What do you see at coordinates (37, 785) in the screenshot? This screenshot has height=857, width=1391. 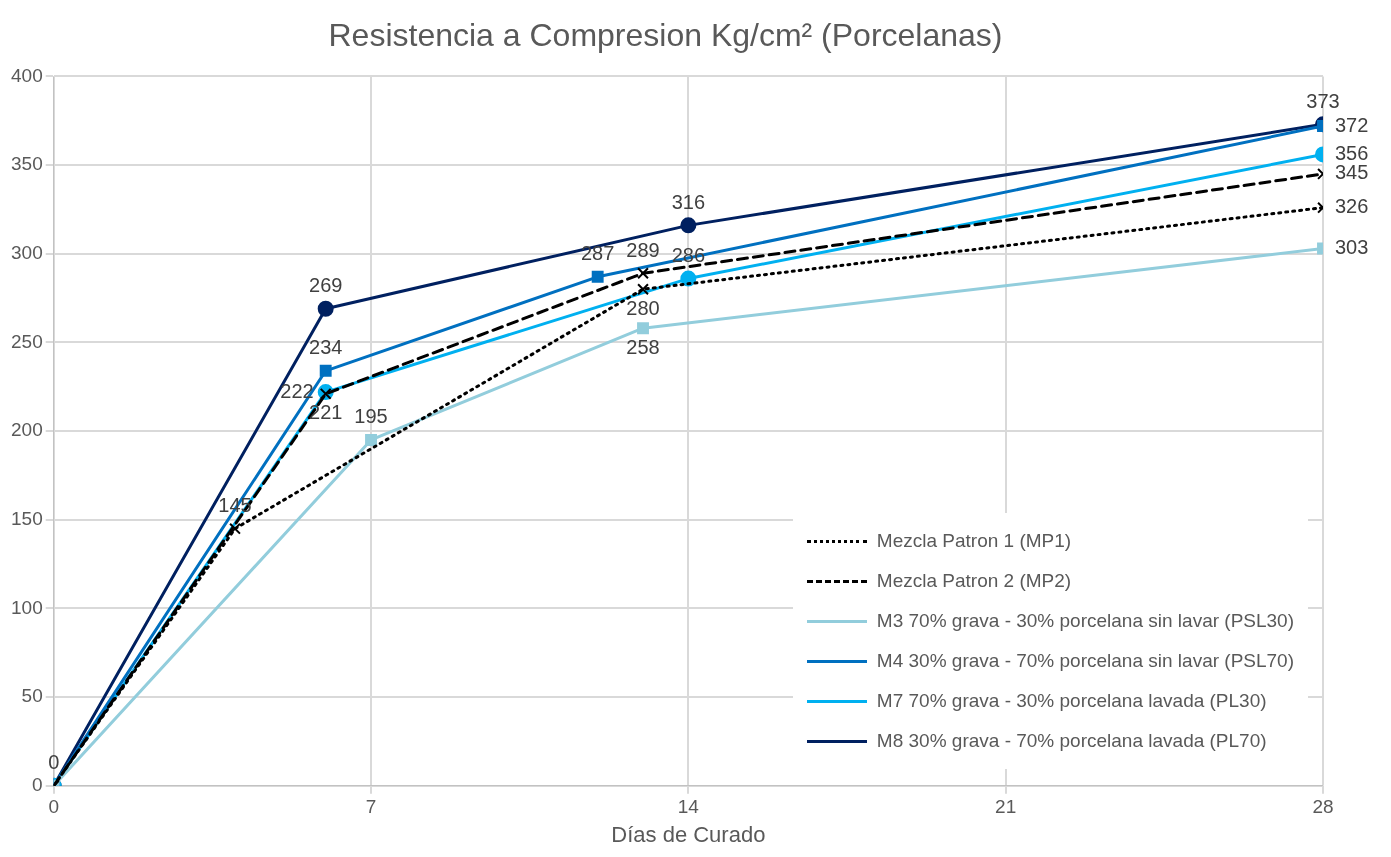 I see `y-tick-label: 0` at bounding box center [37, 785].